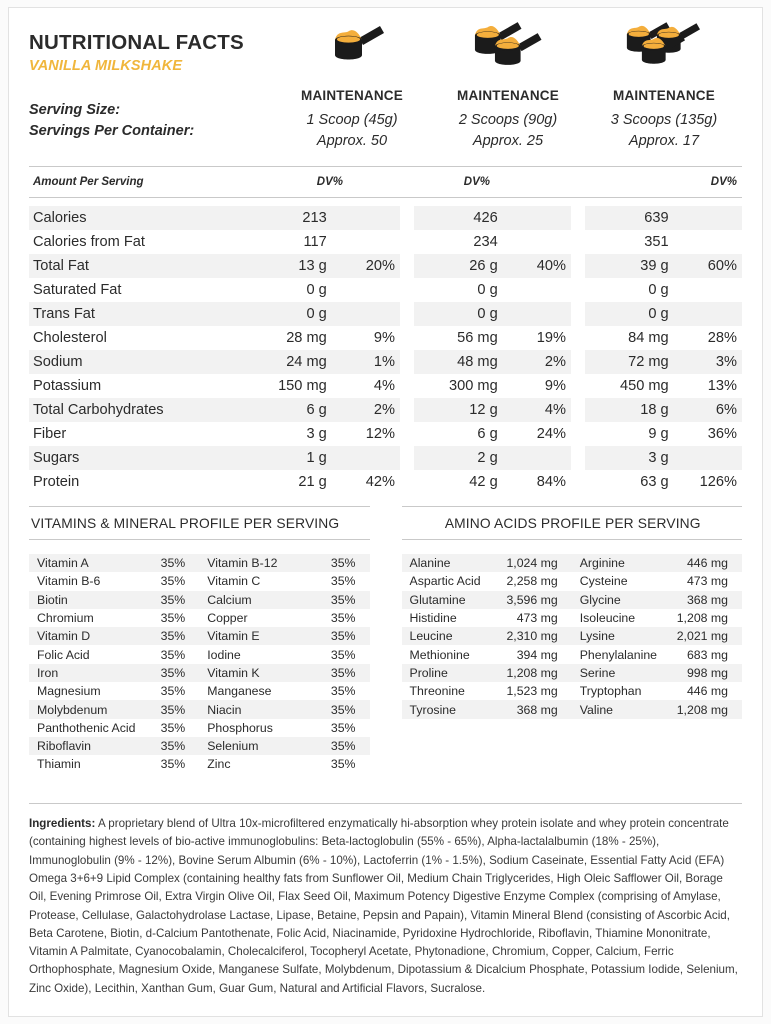  Describe the element at coordinates (455, 314) in the screenshot. I see `nutrient-value-2: 0 g` at that location.